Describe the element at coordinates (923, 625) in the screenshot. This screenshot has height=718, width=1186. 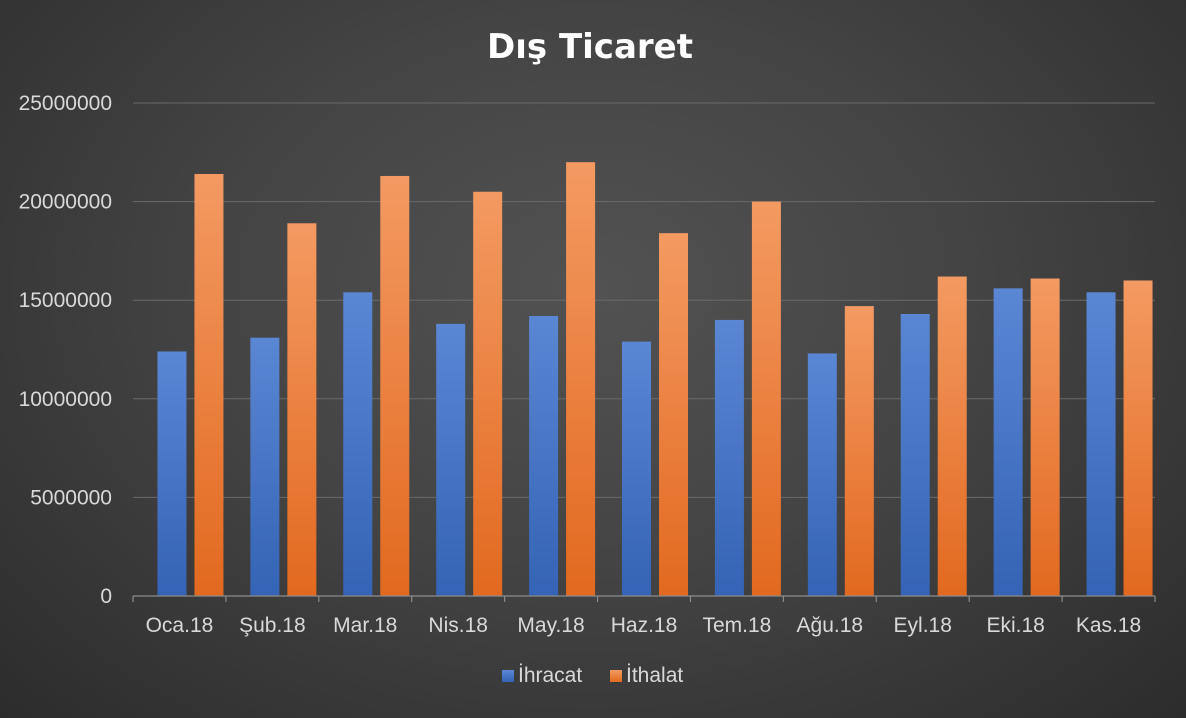
I see `x-tick-label: Eyl.18` at that location.